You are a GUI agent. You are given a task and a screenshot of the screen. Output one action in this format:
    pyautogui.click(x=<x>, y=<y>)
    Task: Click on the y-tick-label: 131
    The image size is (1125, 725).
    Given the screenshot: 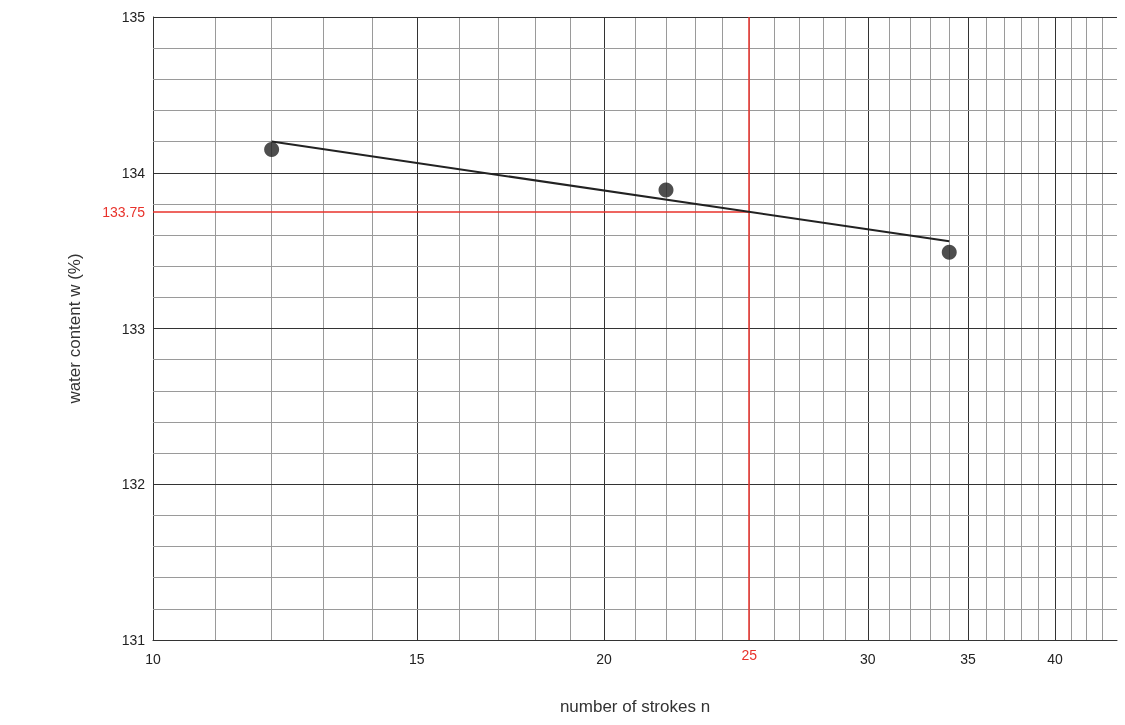 What is the action you would take?
    pyautogui.click(x=133, y=640)
    